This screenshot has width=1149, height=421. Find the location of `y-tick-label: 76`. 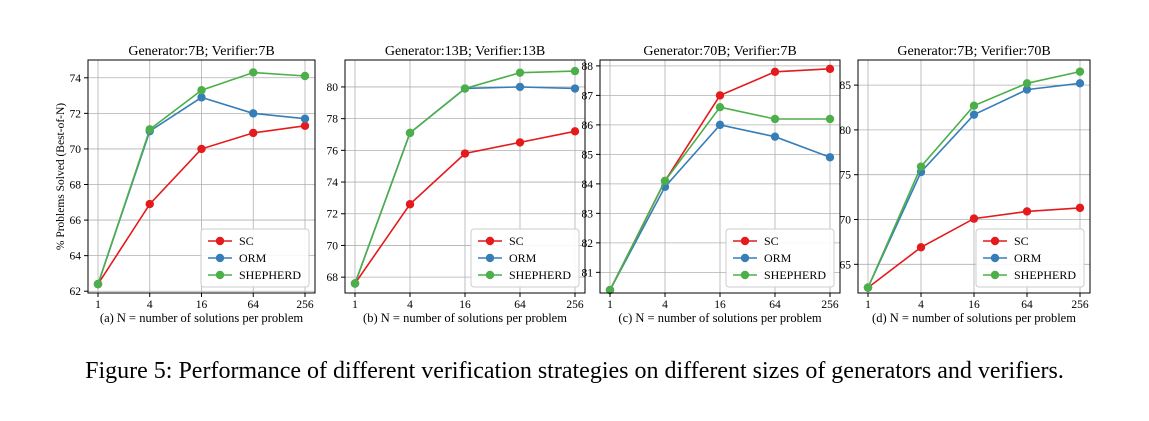

y-tick-label: 76 is located at coordinates (333, 151).